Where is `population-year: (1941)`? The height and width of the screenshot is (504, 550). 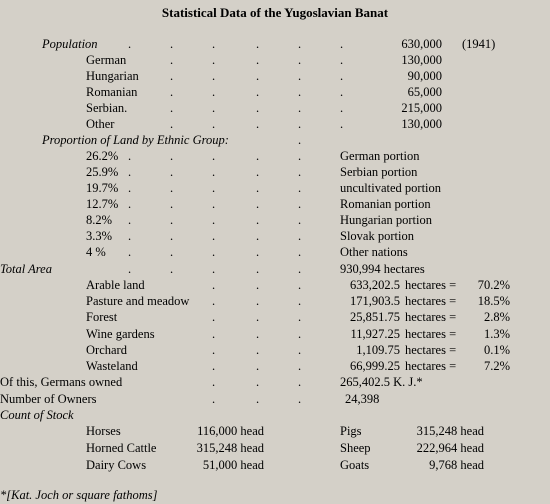 population-year: (1941) is located at coordinates (479, 44).